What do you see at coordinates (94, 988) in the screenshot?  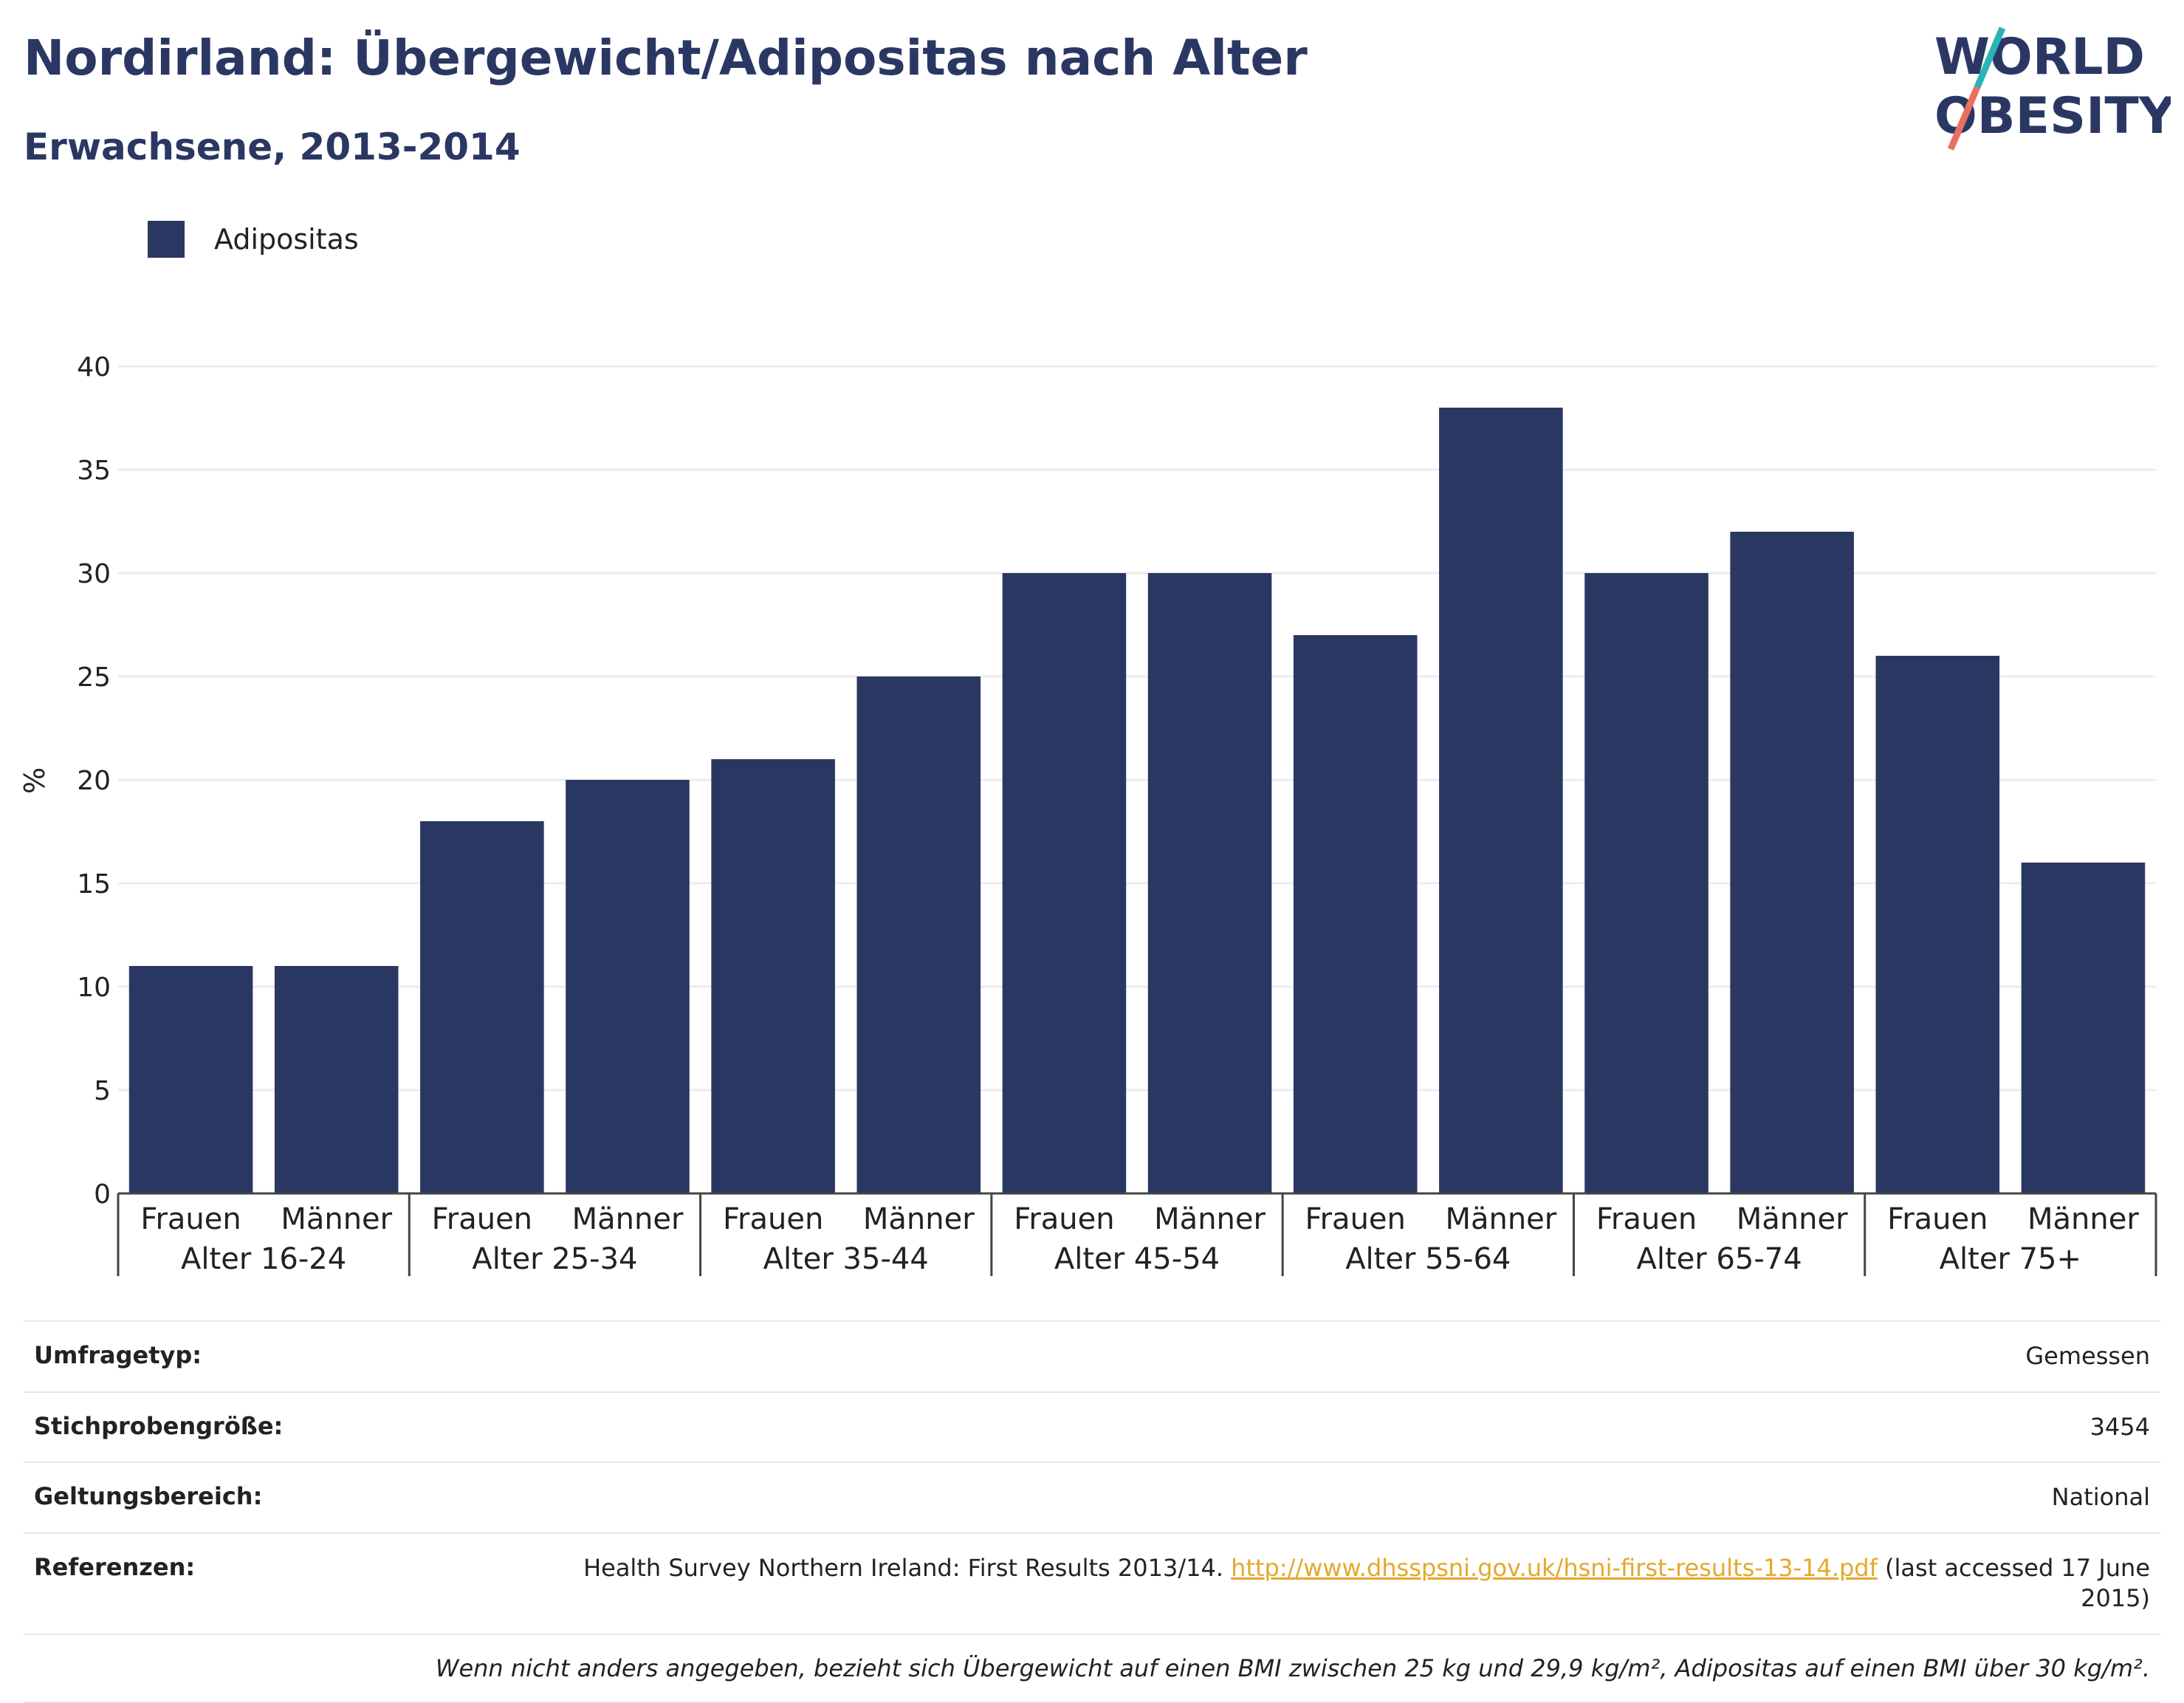 I see `y-tick-label: 10` at bounding box center [94, 988].